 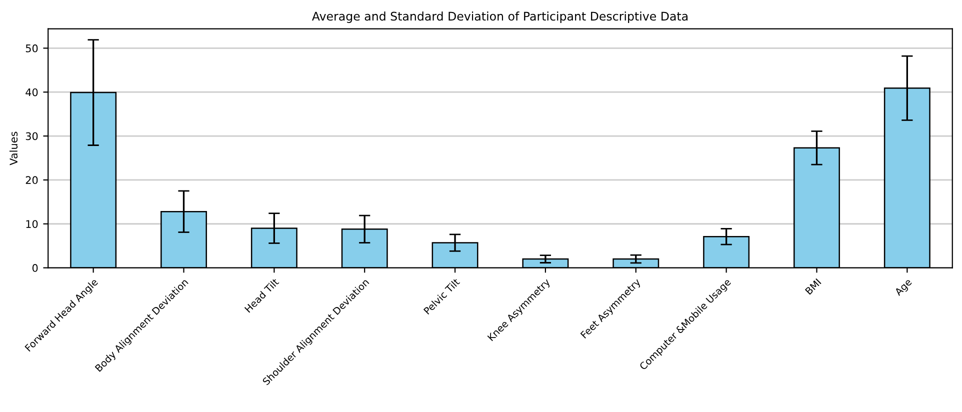 What do you see at coordinates (500, 17) in the screenshot?
I see `chart-title: Average and Standard Deviation of Participant Descriptive Data` at bounding box center [500, 17].